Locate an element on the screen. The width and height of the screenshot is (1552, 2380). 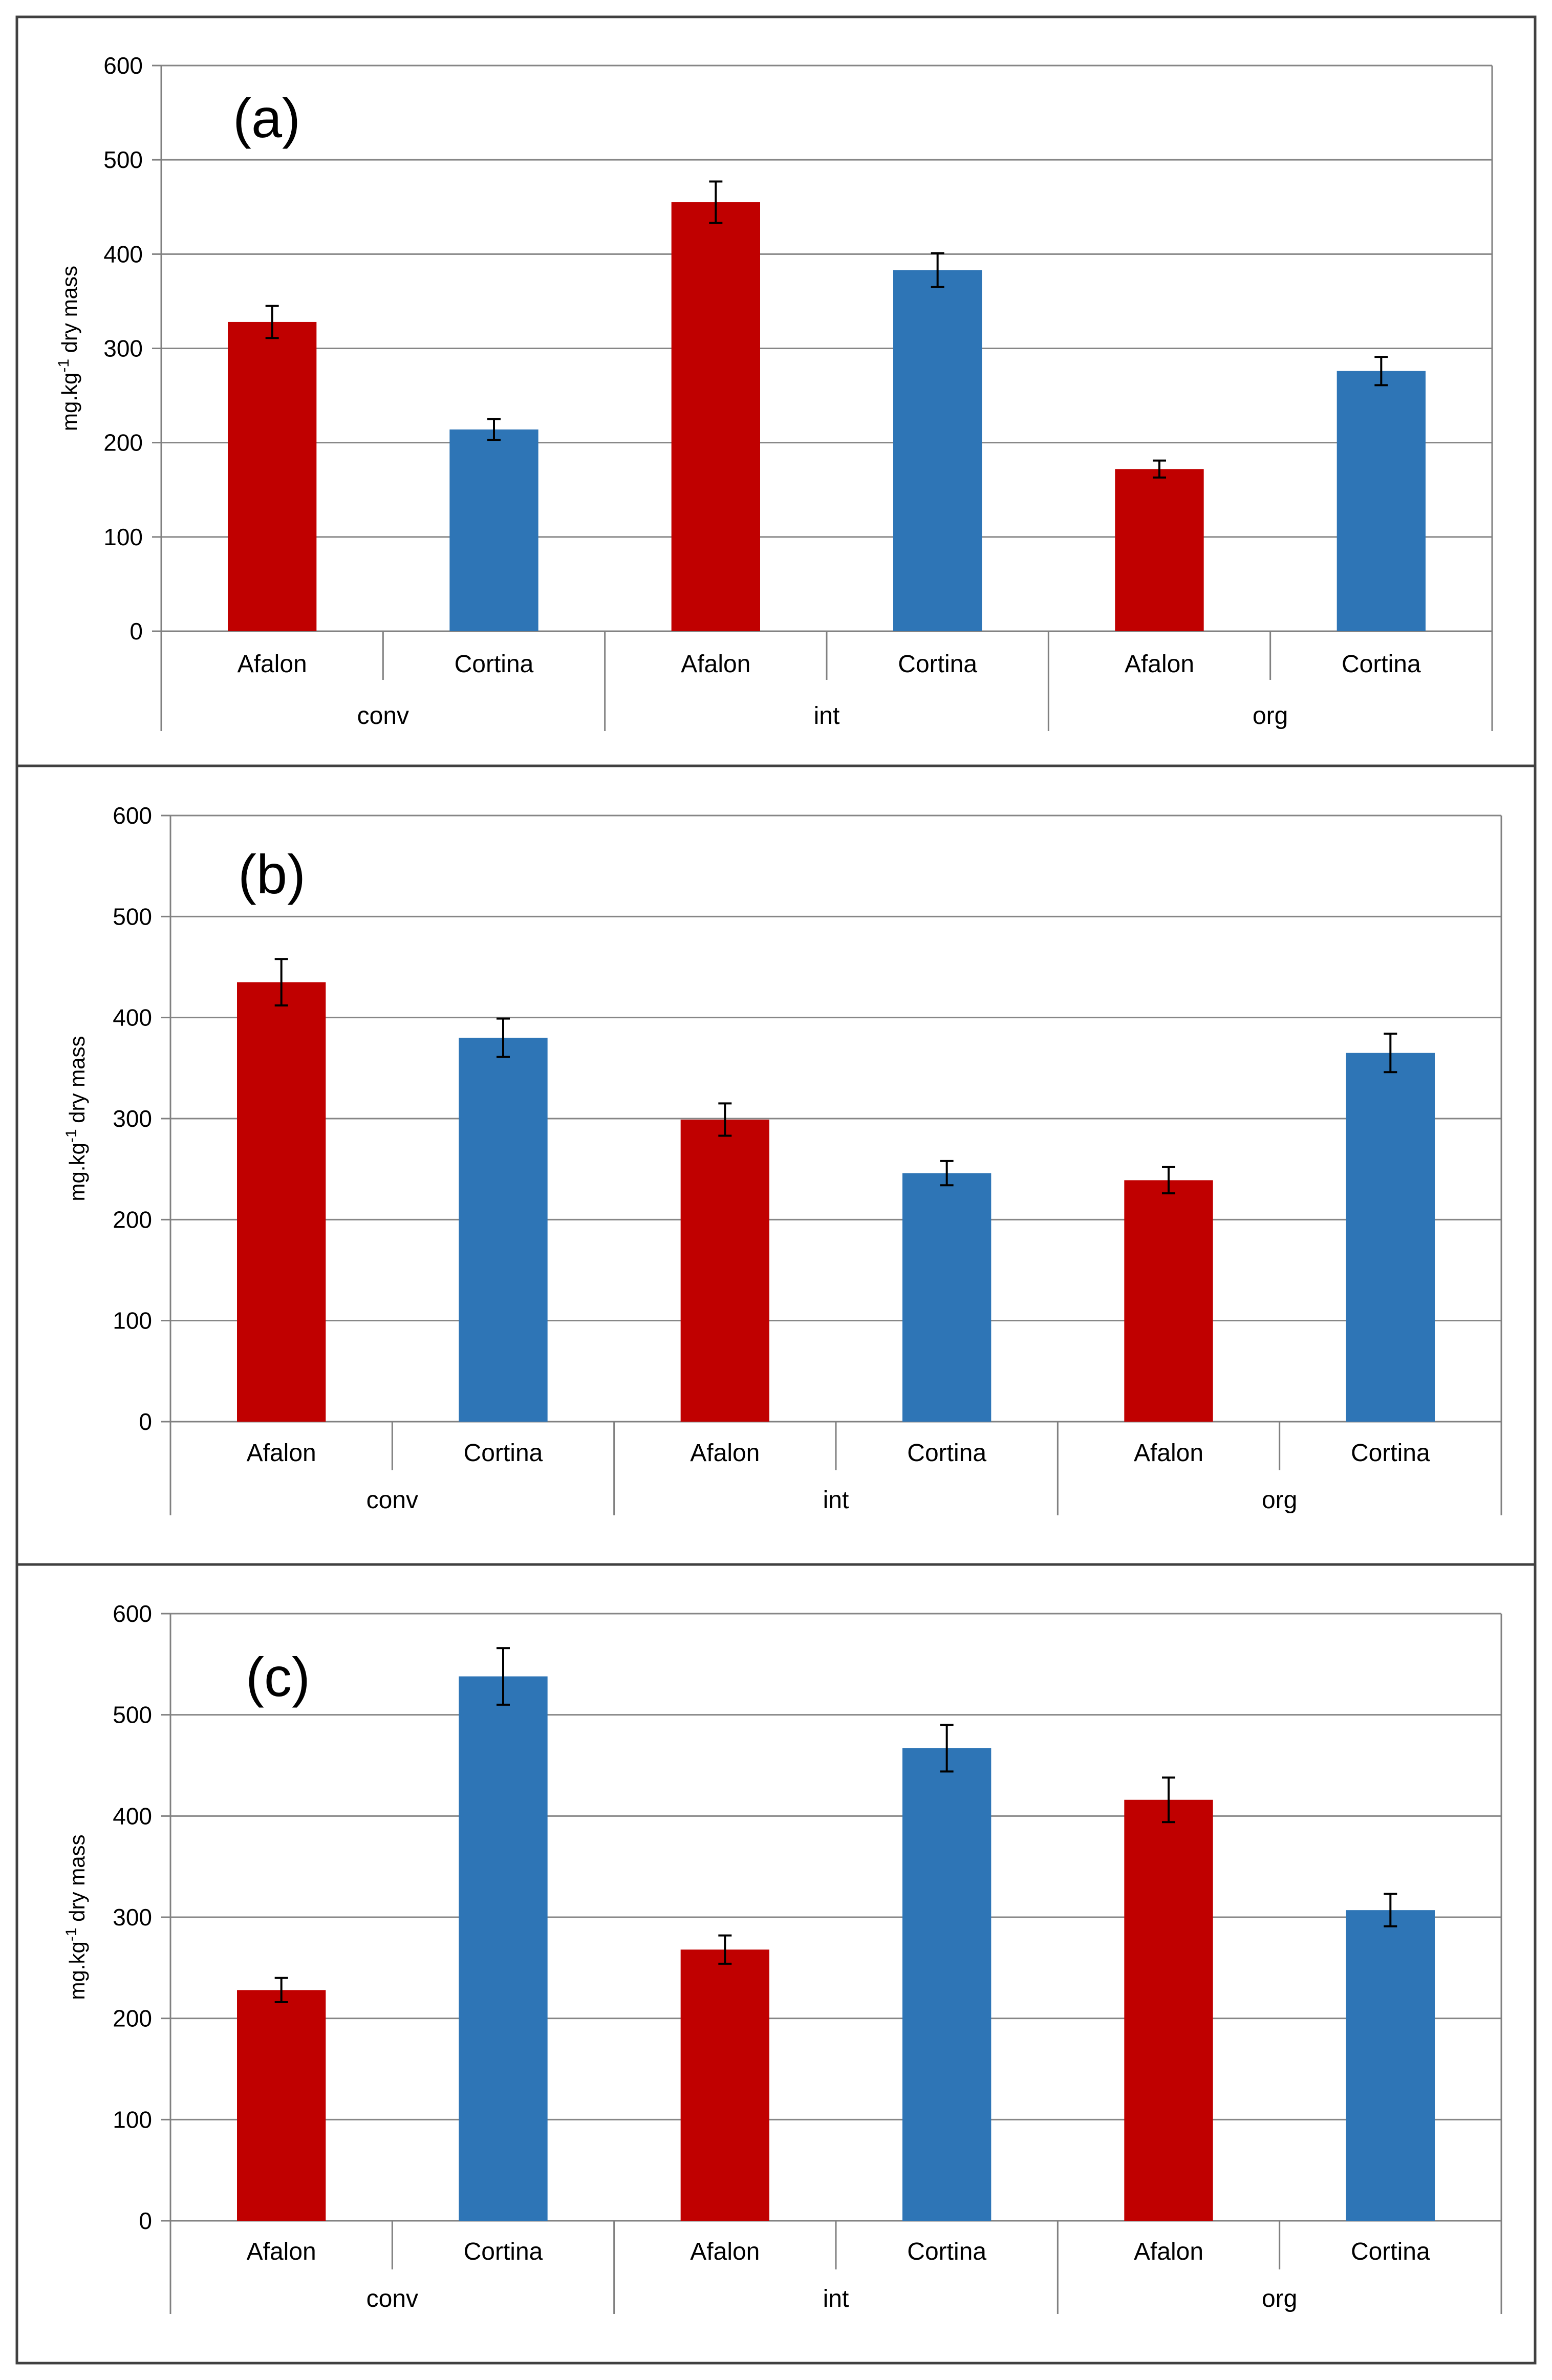
panel-label: (a) is located at coordinates (266, 118).